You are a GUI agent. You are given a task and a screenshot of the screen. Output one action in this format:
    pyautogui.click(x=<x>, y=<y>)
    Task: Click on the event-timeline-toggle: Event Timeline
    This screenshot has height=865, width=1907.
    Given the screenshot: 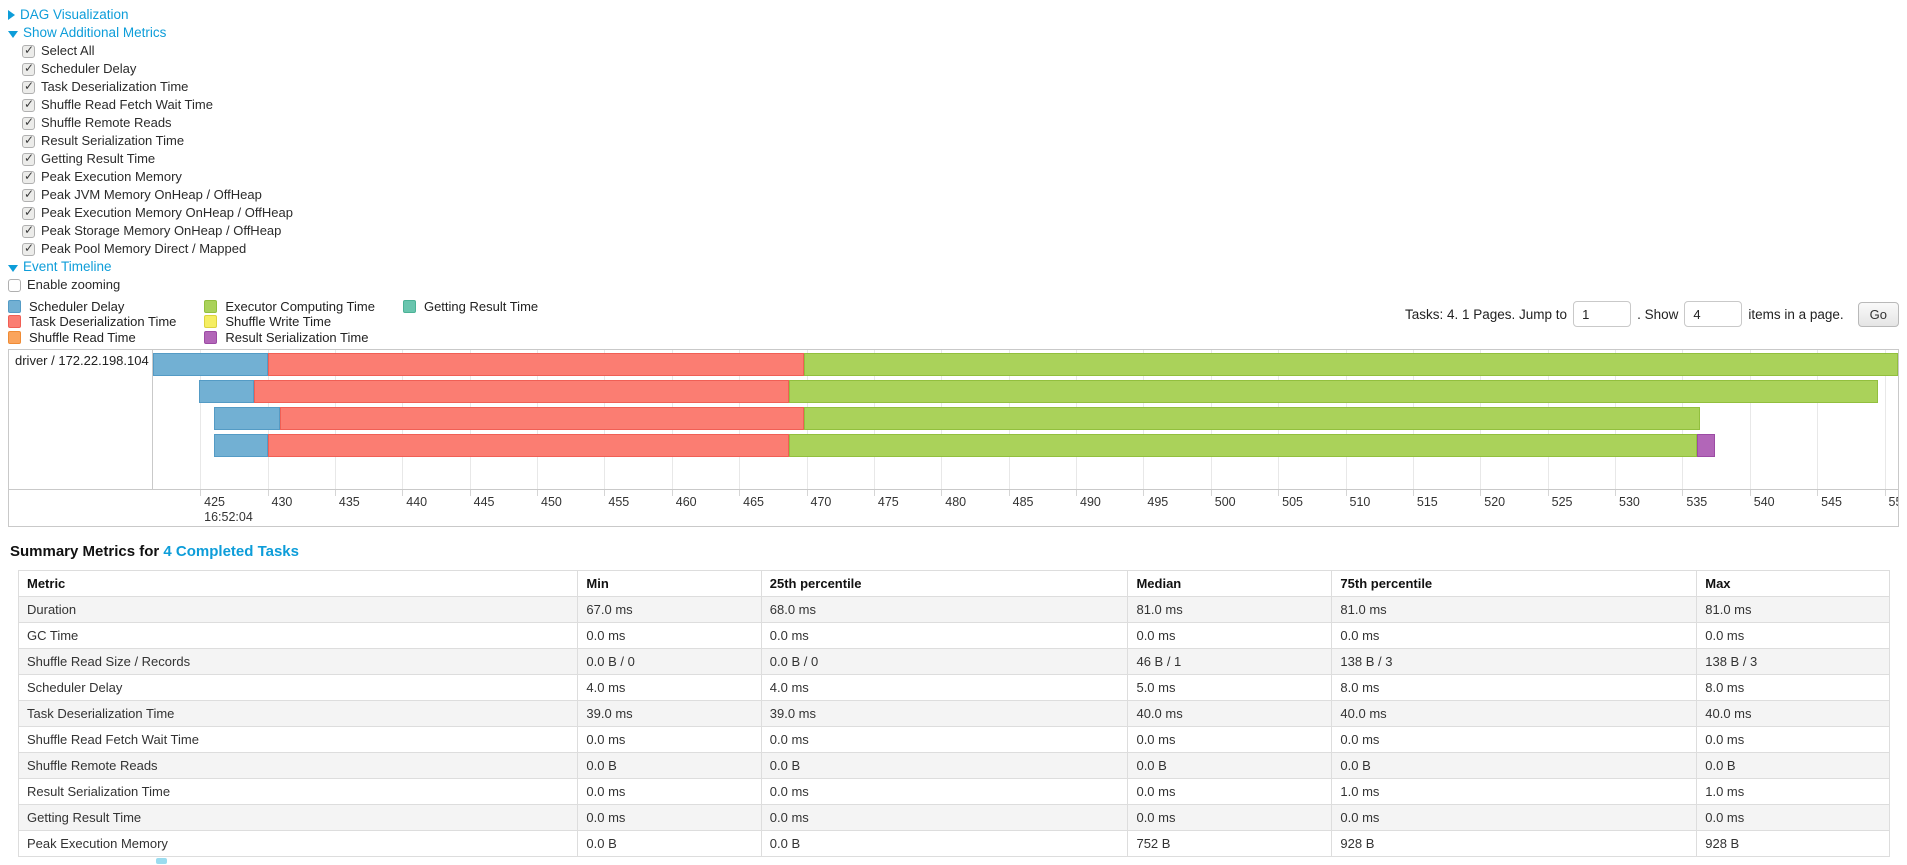 What is the action you would take?
    pyautogui.click(x=953, y=267)
    